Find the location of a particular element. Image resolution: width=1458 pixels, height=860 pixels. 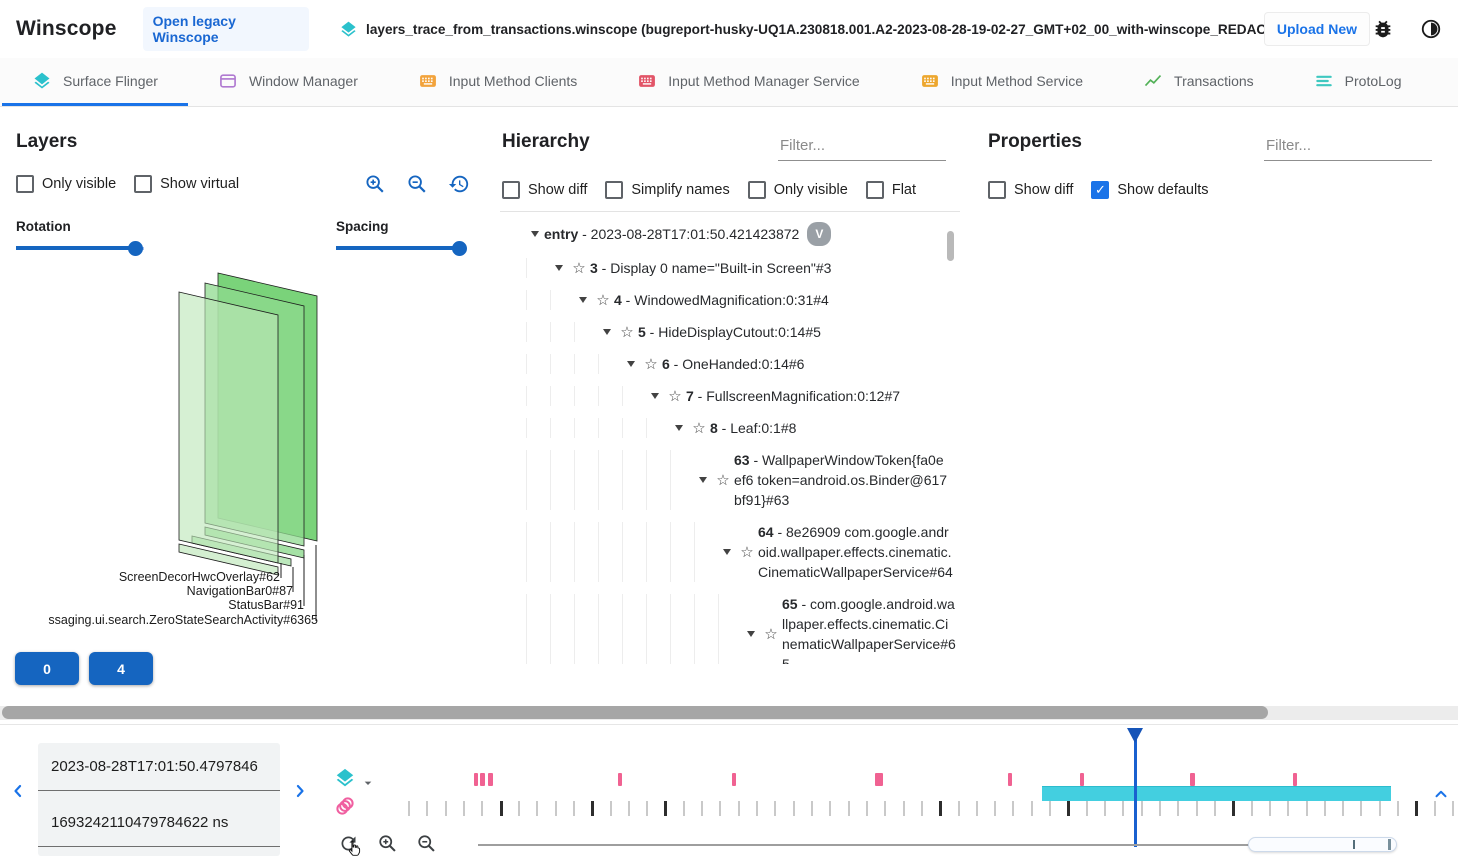

node-label: 6 - OneHanded:0:14#6 is located at coordinates (733, 364).